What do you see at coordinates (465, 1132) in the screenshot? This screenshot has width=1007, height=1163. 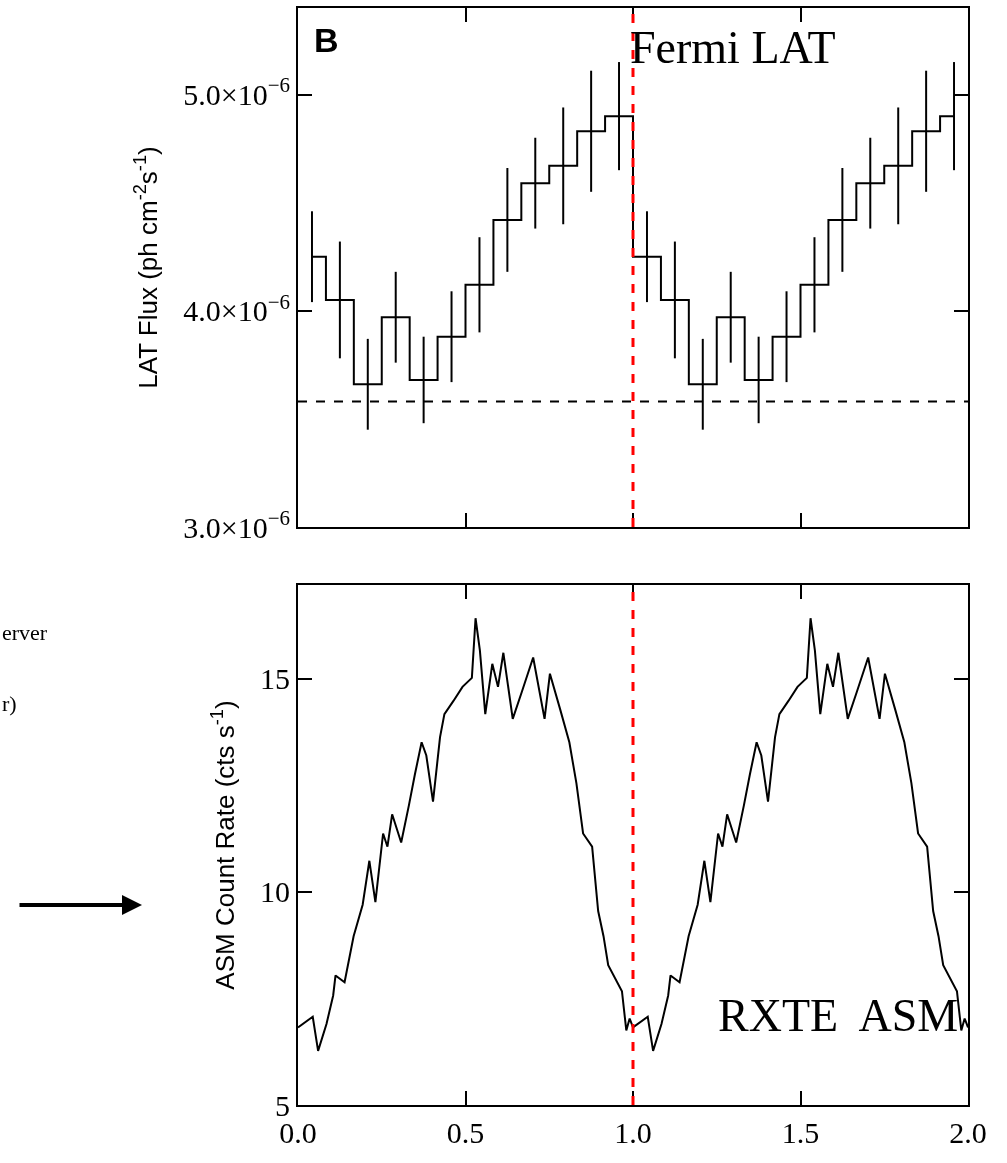 I see `x-tick-label: 0.5` at bounding box center [465, 1132].